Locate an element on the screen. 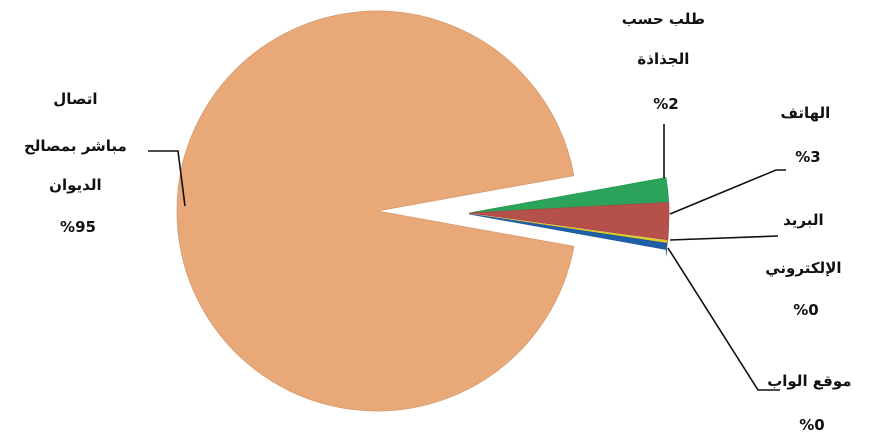  slice-label-direct-contact: اتصال مباشر بمصالح الديوان %95 is located at coordinates (78, 163).